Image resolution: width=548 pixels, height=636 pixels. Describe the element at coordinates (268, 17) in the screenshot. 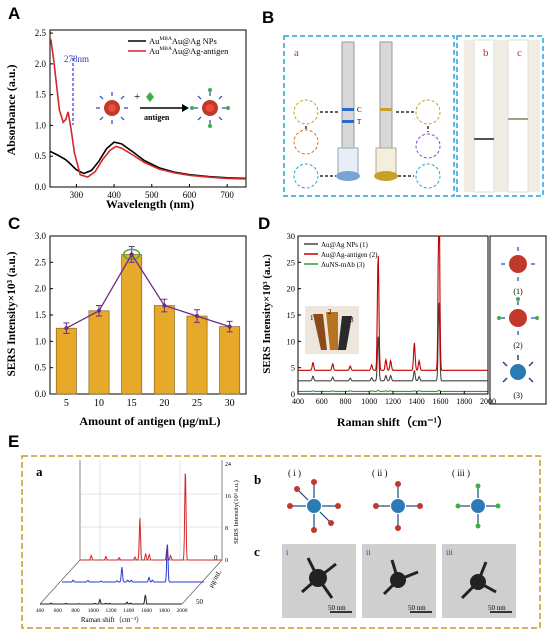

I see `panel-label-b: B` at that location.